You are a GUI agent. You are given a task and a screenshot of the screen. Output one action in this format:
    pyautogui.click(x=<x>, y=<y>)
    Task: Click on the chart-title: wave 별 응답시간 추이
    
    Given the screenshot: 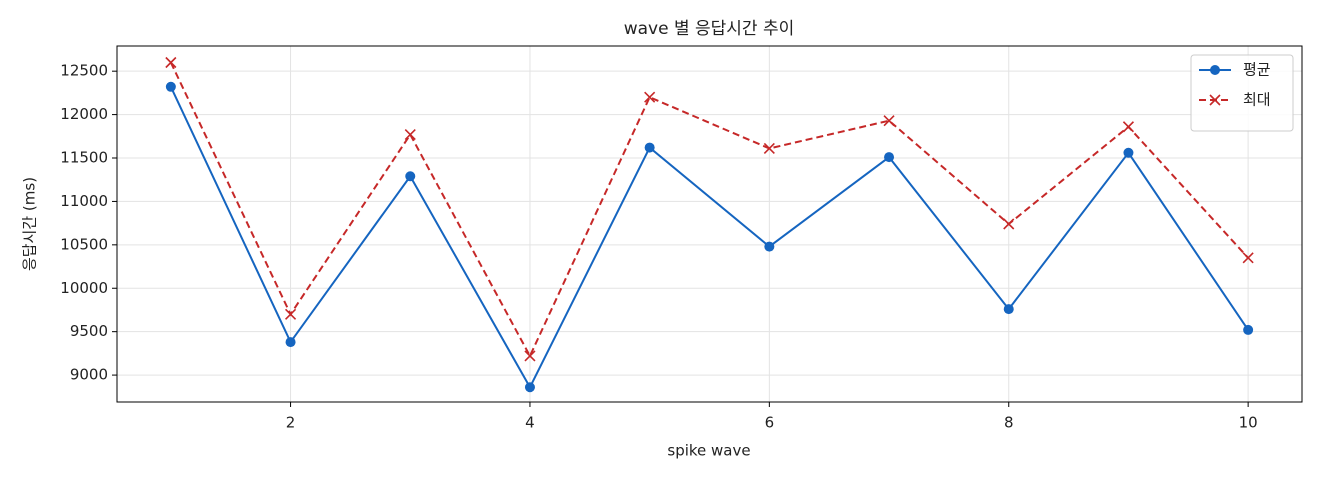 What is the action you would take?
    pyautogui.click(x=709, y=29)
    